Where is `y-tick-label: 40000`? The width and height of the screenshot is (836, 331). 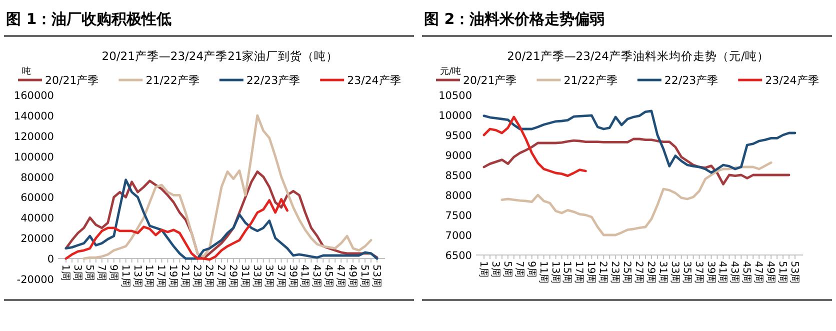 y-tick-label: 40000 is located at coordinates (37, 218).